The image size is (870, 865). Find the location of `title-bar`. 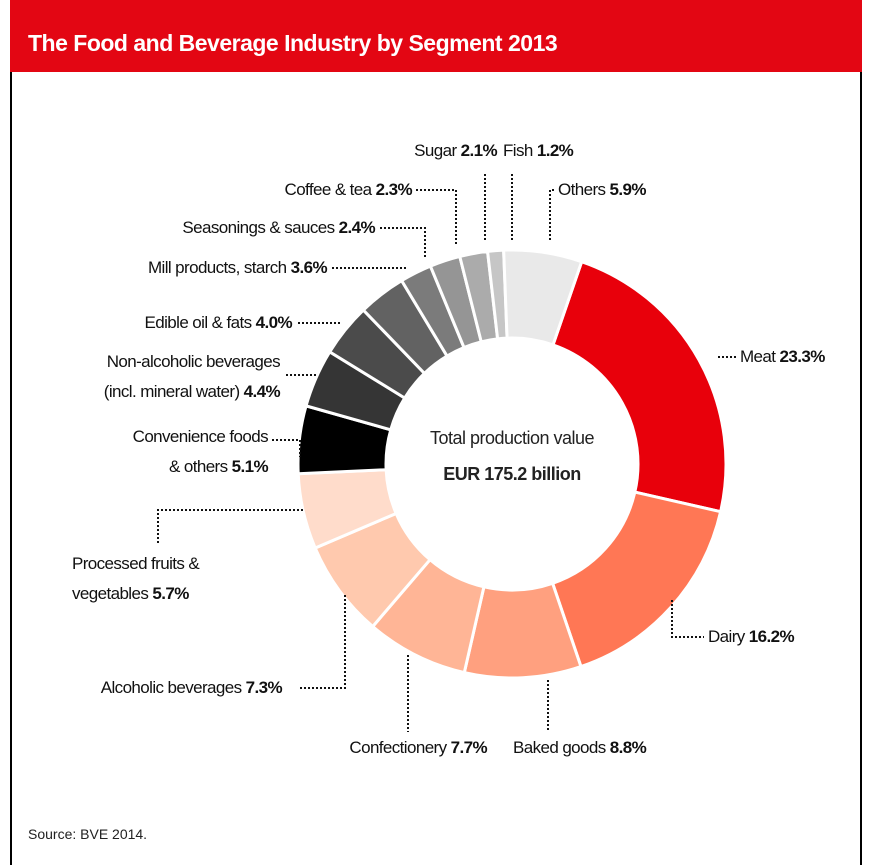

title-bar is located at coordinates (436, 36).